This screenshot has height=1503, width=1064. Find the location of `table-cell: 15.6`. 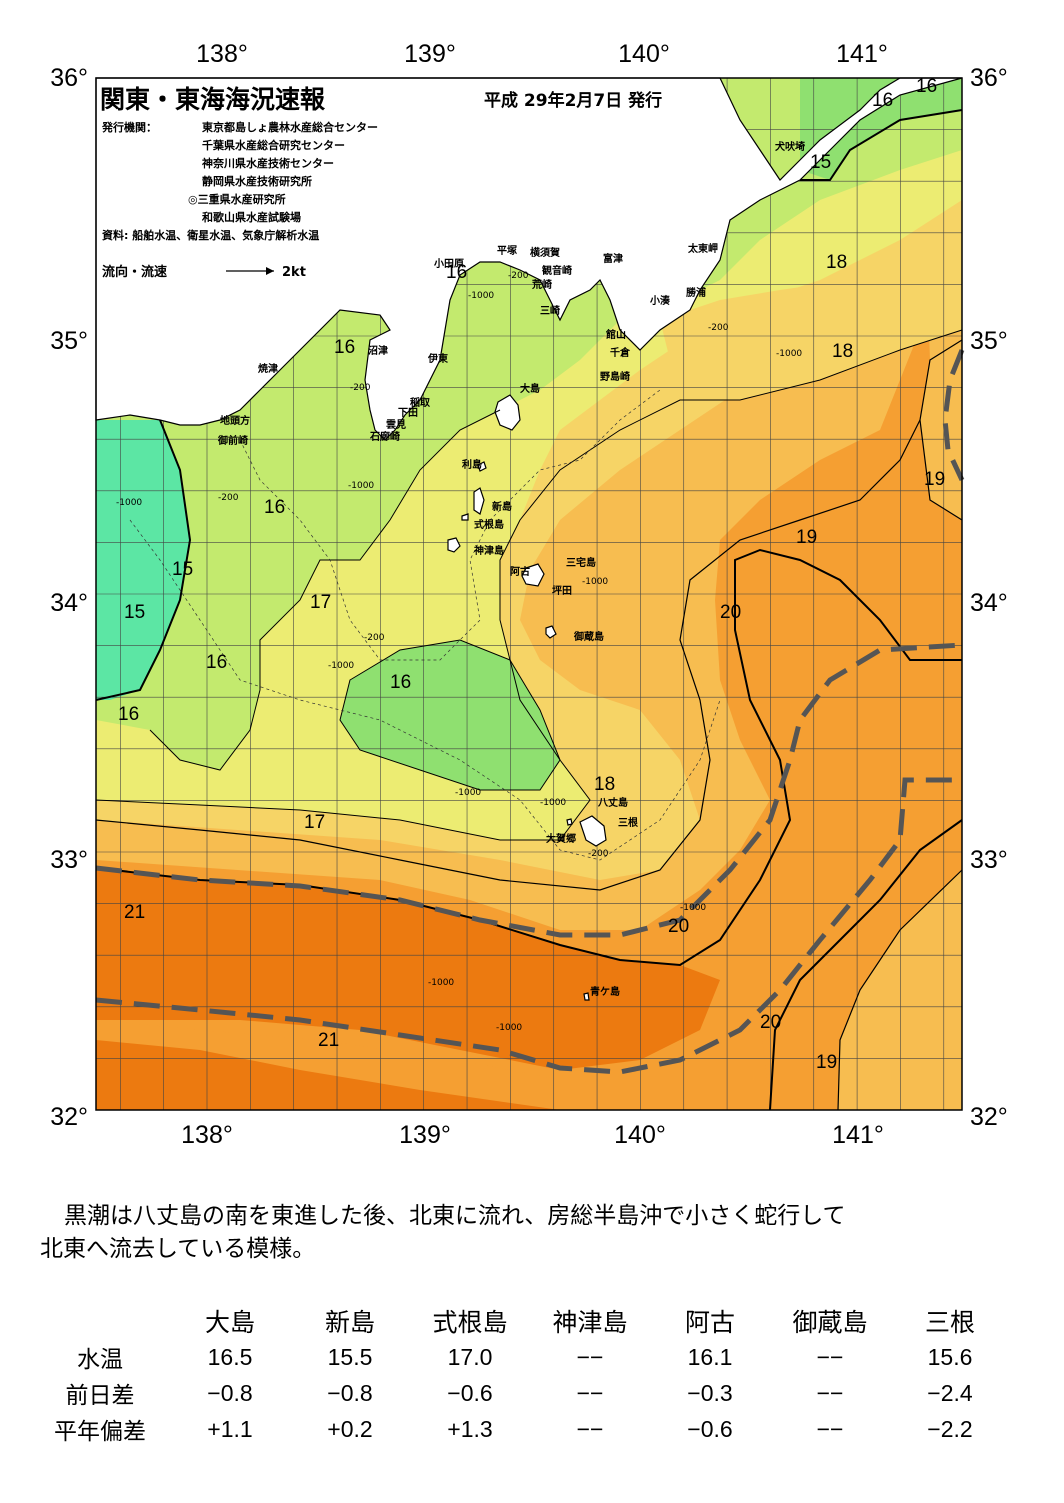

table-cell: 15.6 is located at coordinates (950, 1356).